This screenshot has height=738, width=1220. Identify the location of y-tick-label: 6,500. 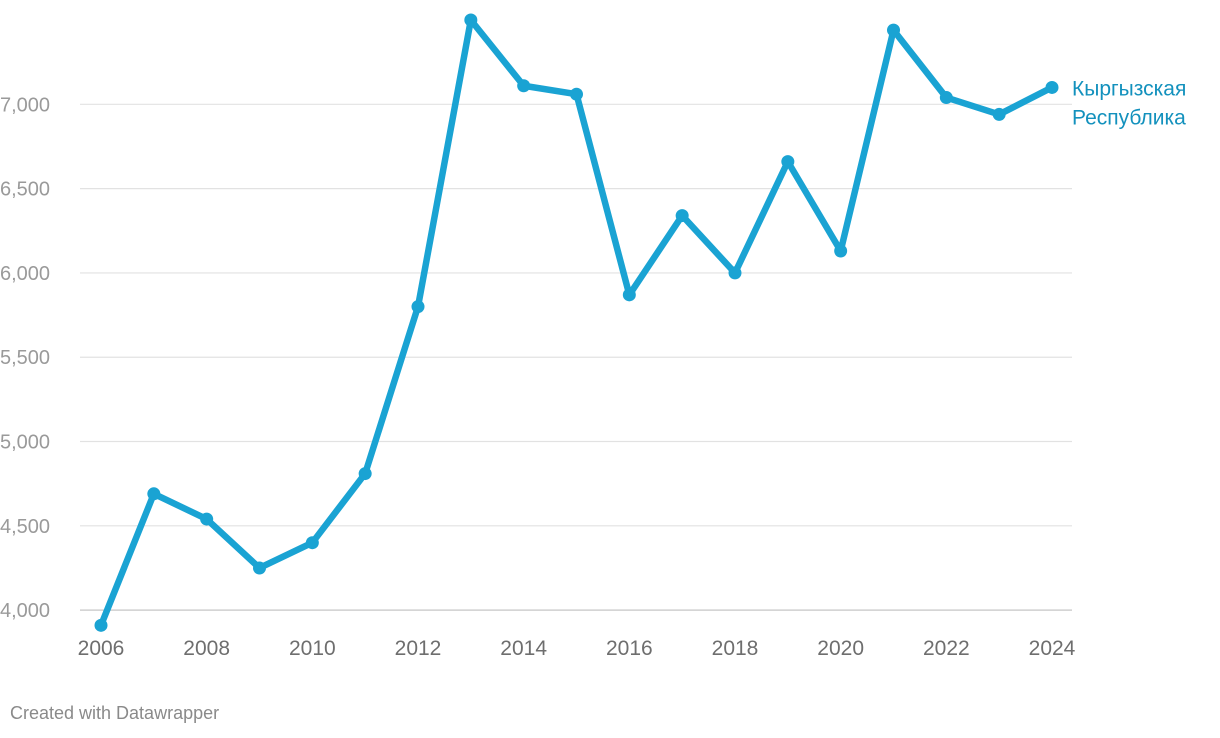
(25, 190).